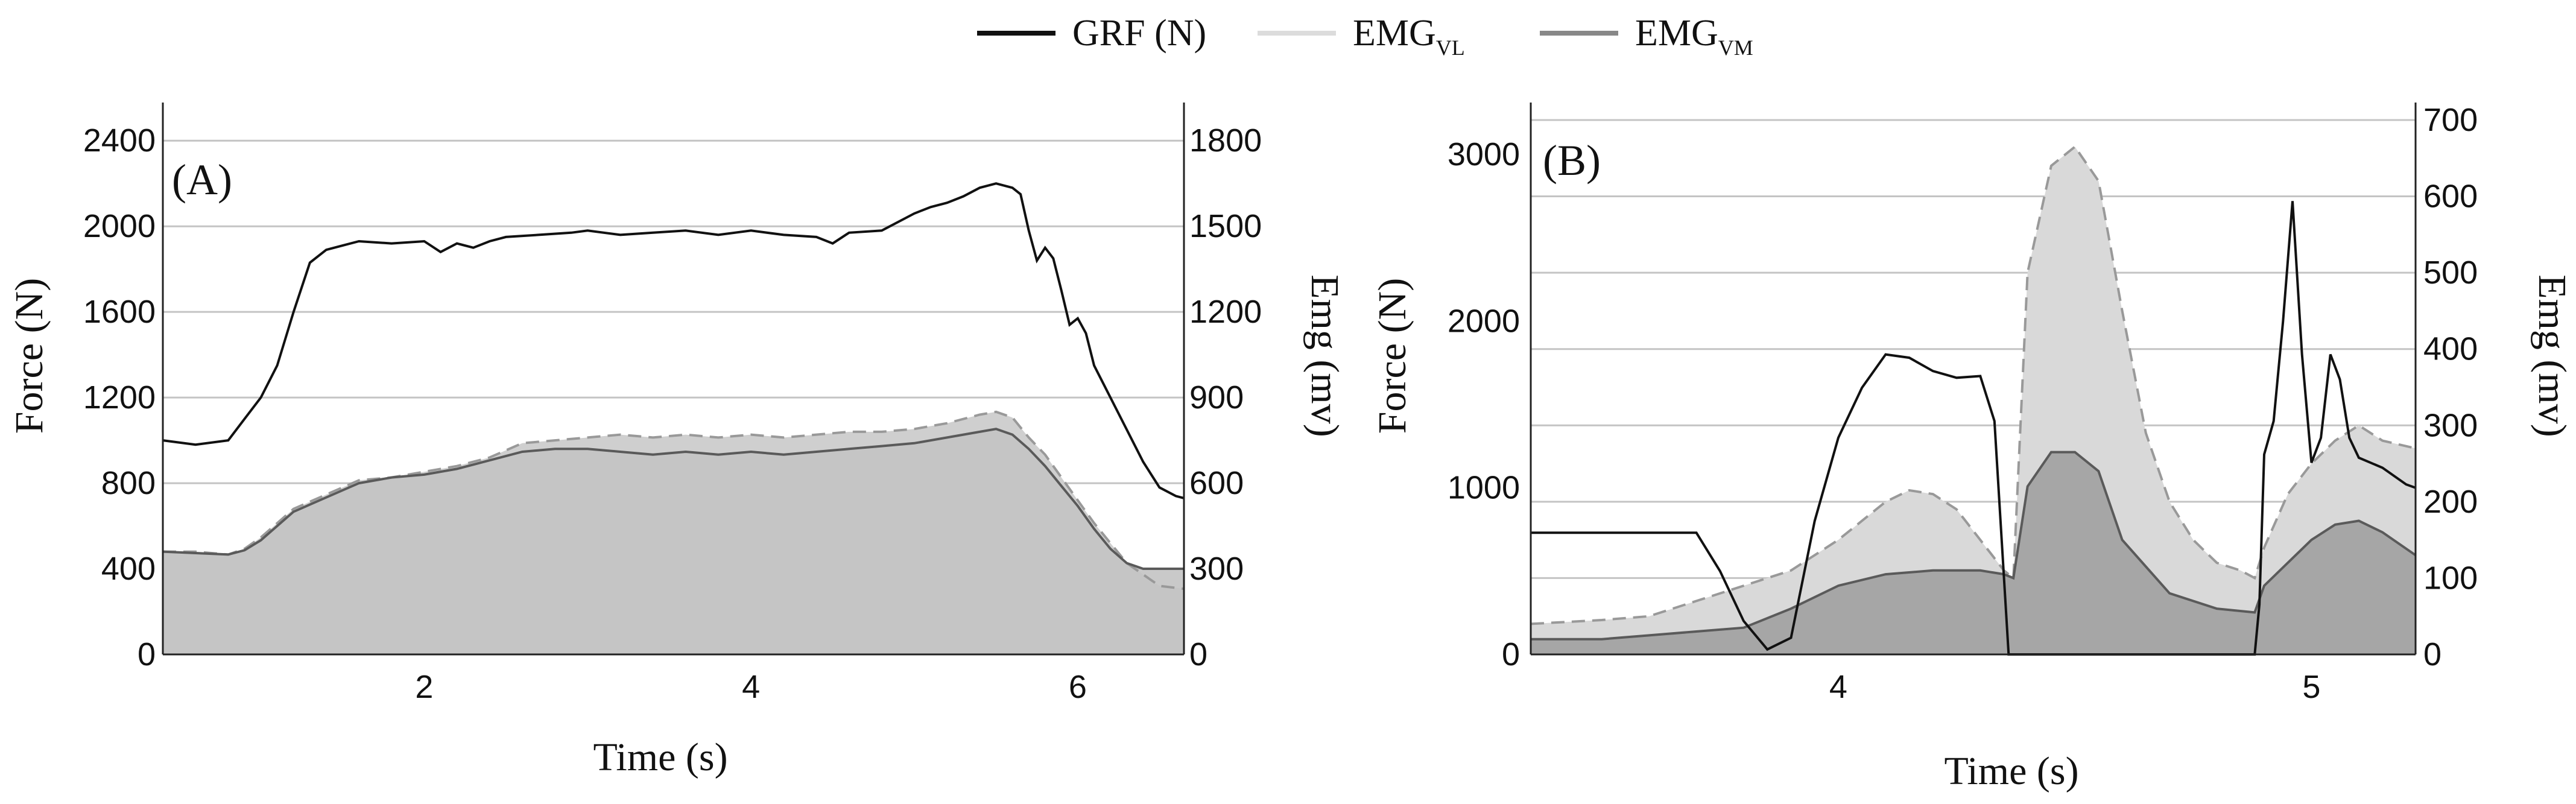 The height and width of the screenshot is (804, 2576). Describe the element at coordinates (1225, 140) in the screenshot. I see `panel-a-y2-tick-label: 1800` at that location.